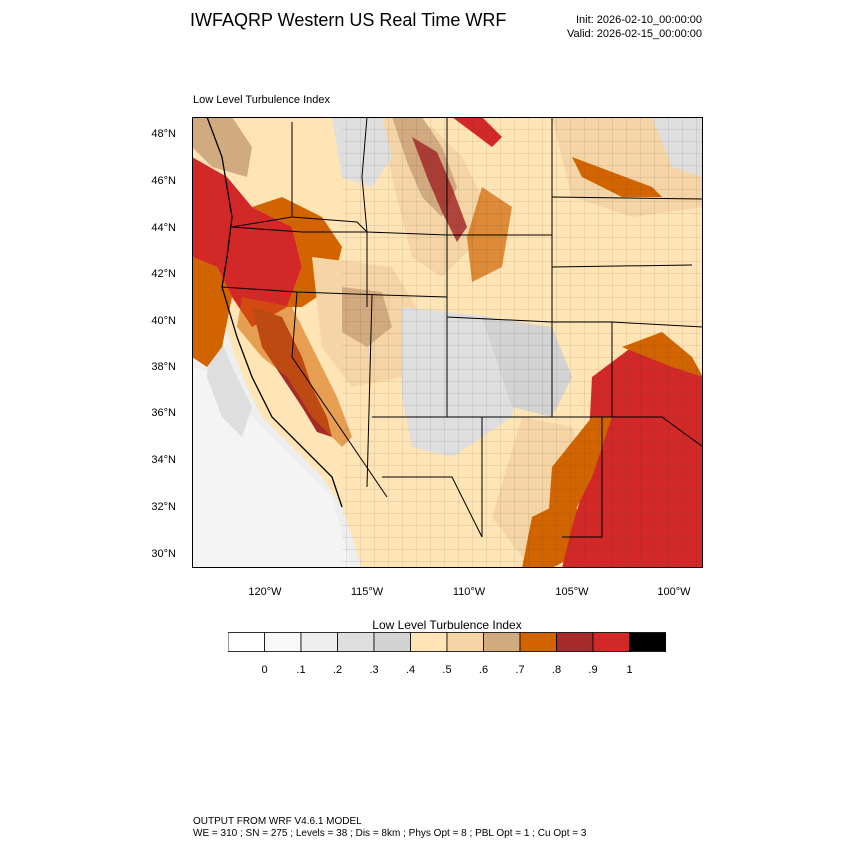  Describe the element at coordinates (163, 134) in the screenshot. I see `lat-label: 48°N` at that location.